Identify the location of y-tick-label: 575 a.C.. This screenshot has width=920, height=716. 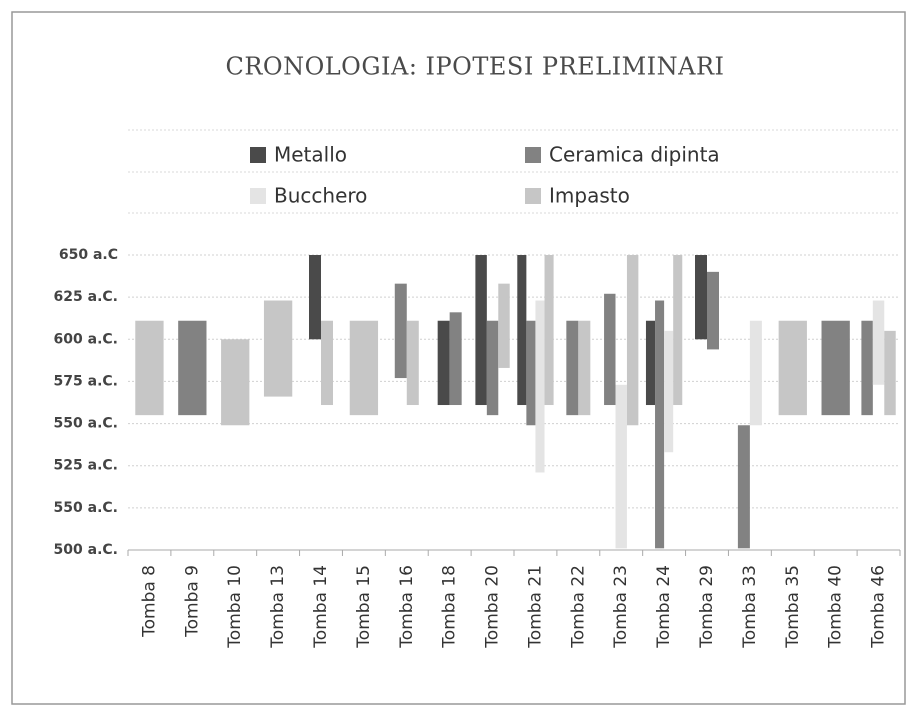
(86, 381).